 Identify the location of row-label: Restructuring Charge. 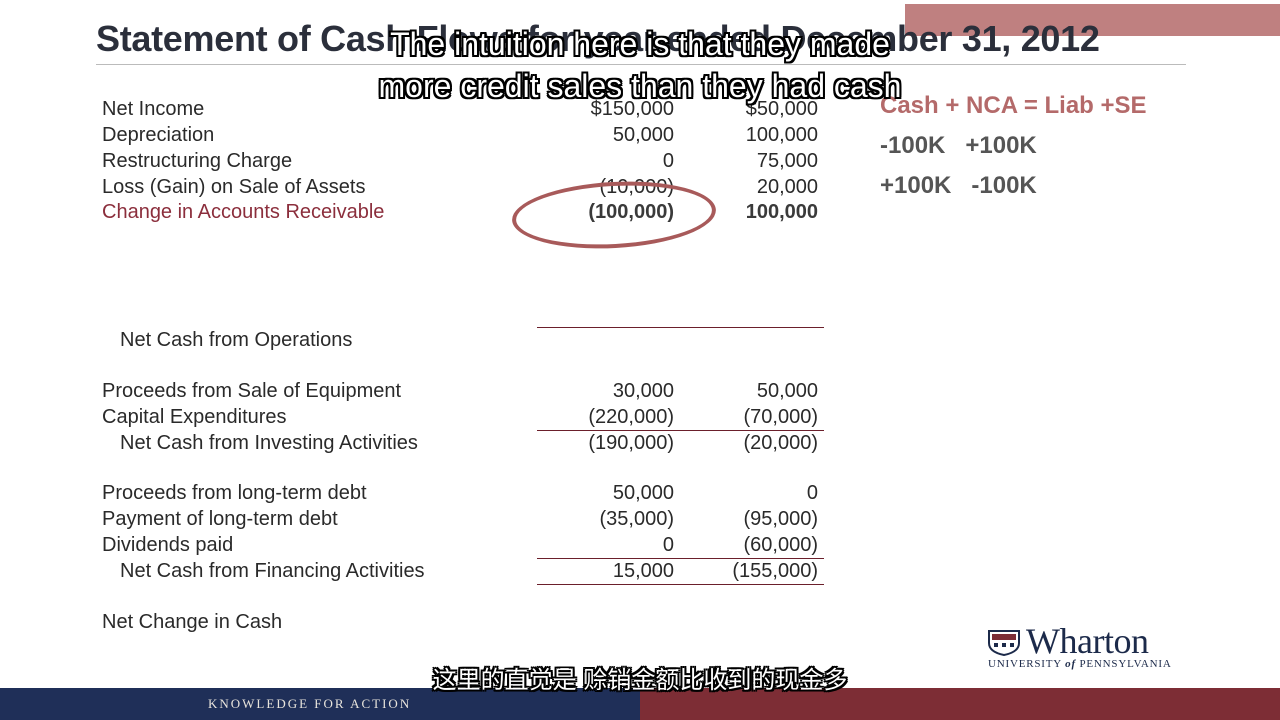
(197, 161).